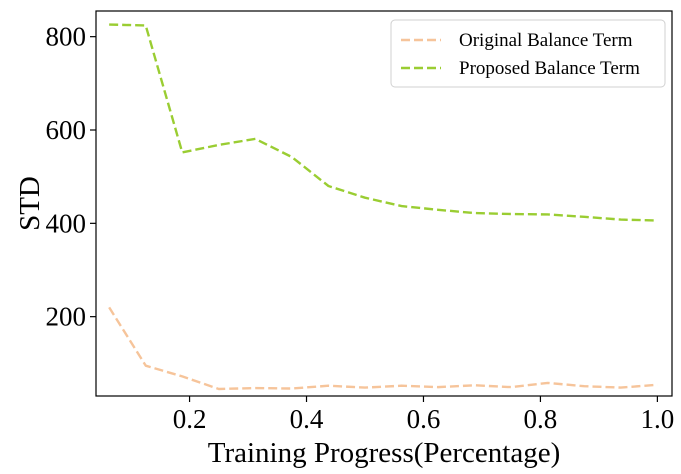 The image size is (681, 474). Describe the element at coordinates (424, 419) in the screenshot. I see `x-tick-label: 0.6` at that location.